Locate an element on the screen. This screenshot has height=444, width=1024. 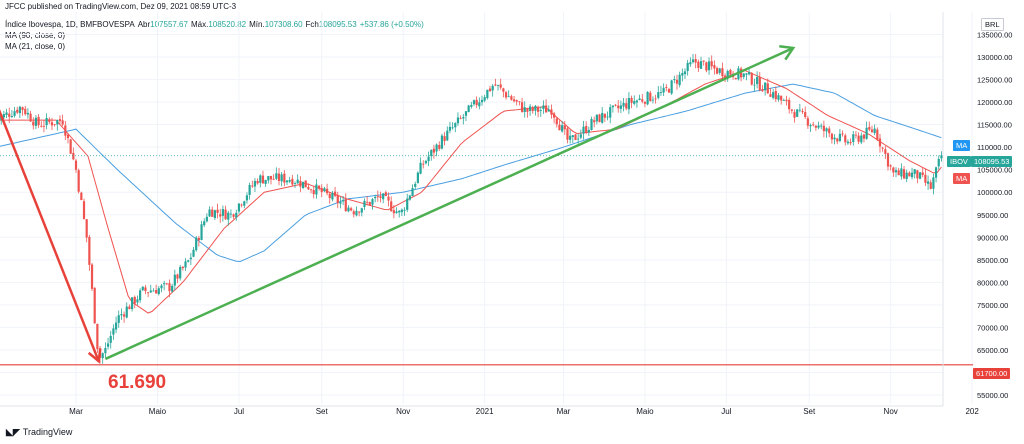
y-tick-label: 95000.00 is located at coordinates (992, 215).